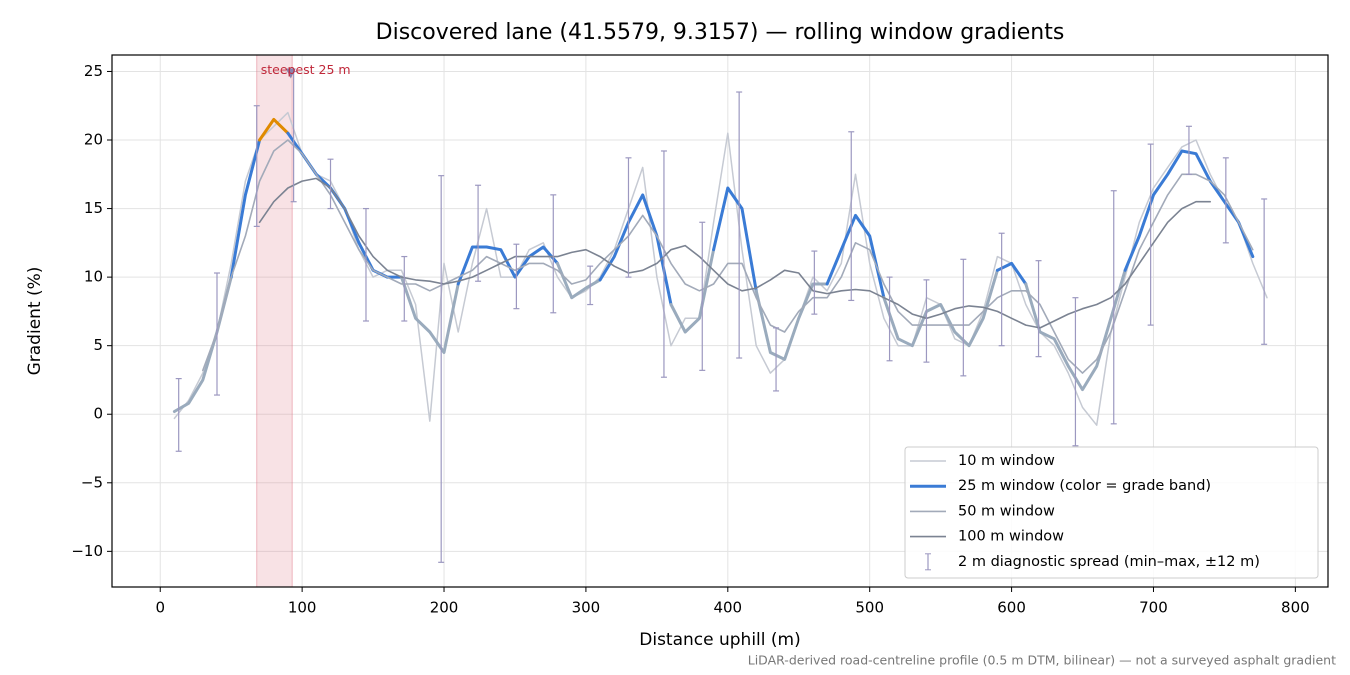 The width and height of the screenshot is (1350, 675). Describe the element at coordinates (98, 414) in the screenshot. I see `y-tick-label: 0` at that location.